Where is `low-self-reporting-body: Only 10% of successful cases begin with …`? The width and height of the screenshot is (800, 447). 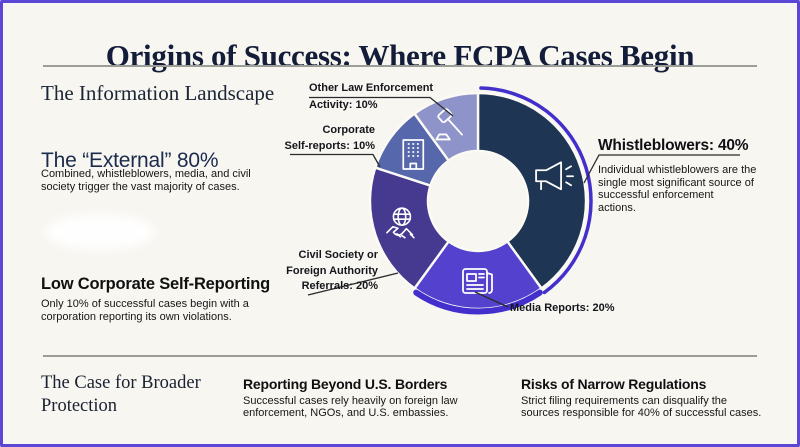 low-self-reporting-body: Only 10% of successful cases begin with … is located at coordinates (145, 310).